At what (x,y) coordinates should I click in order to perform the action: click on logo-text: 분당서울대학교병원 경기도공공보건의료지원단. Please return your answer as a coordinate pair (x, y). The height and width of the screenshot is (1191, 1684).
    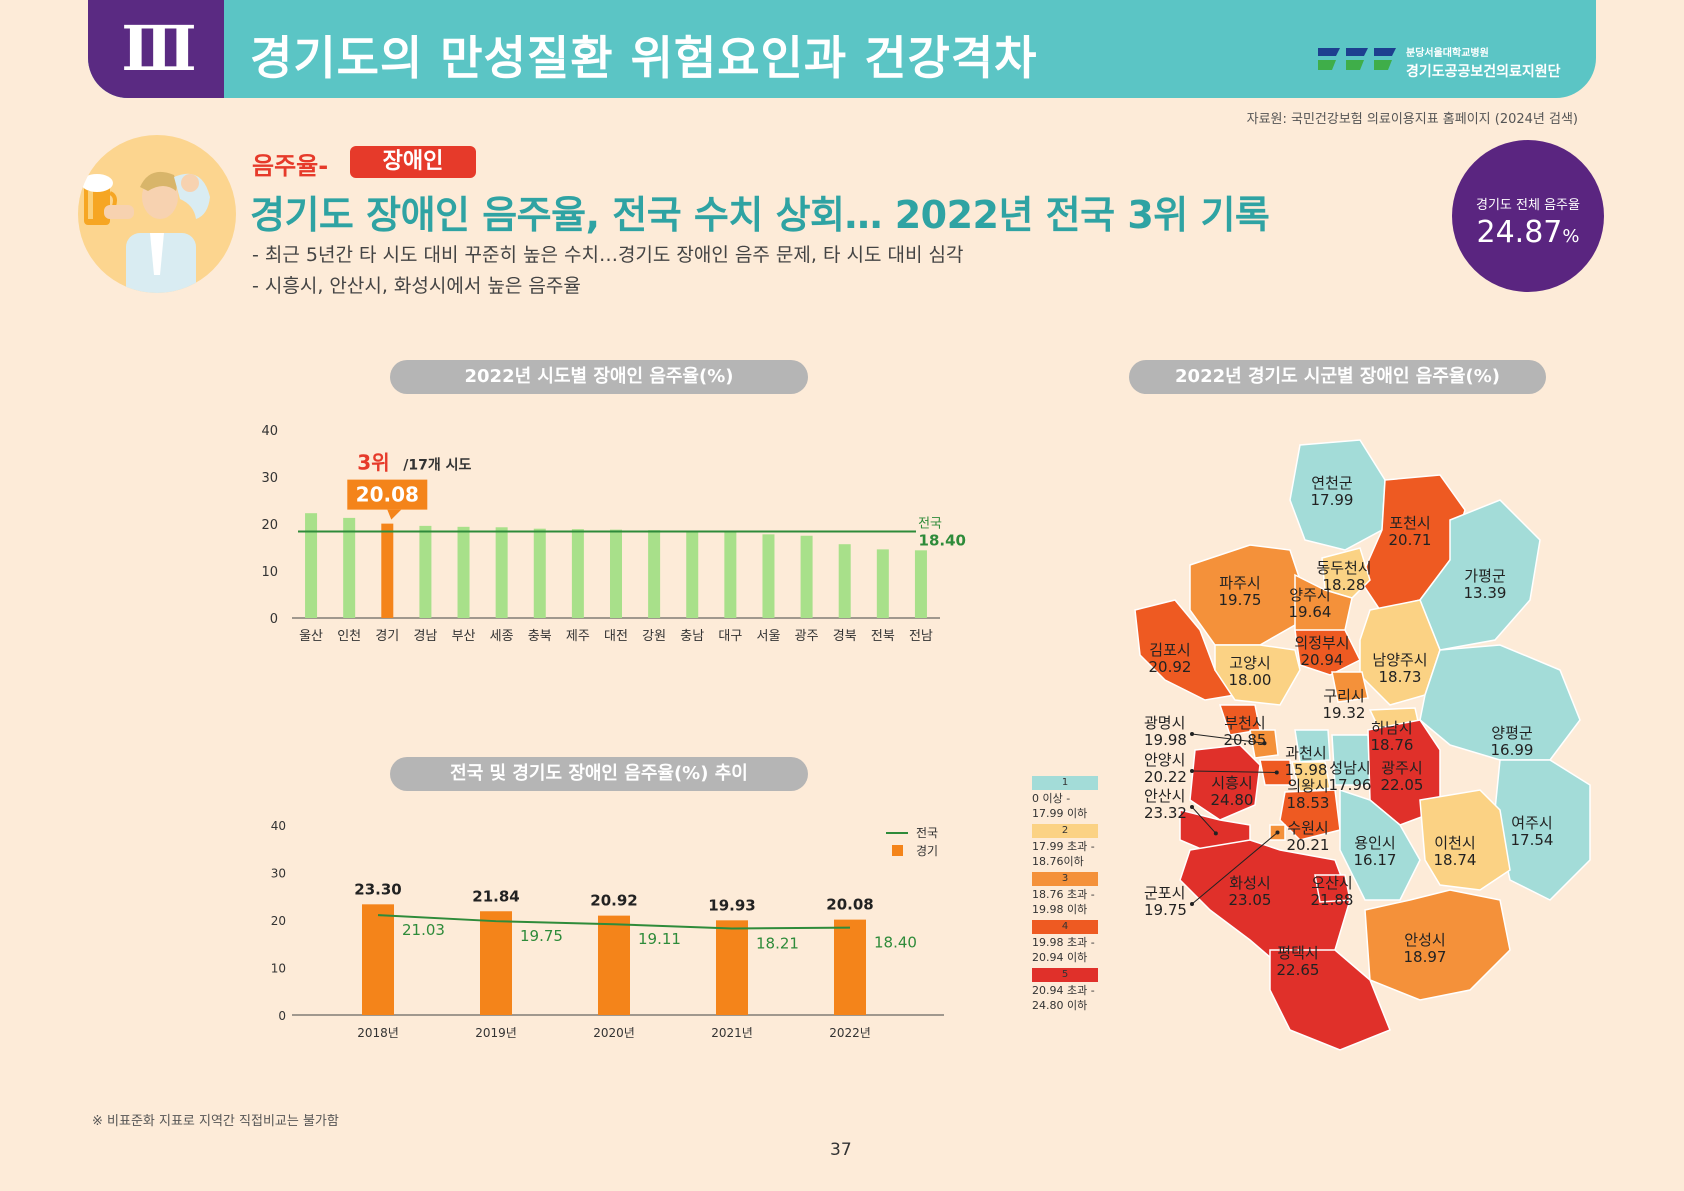
    Looking at the image, I should click on (1483, 62).